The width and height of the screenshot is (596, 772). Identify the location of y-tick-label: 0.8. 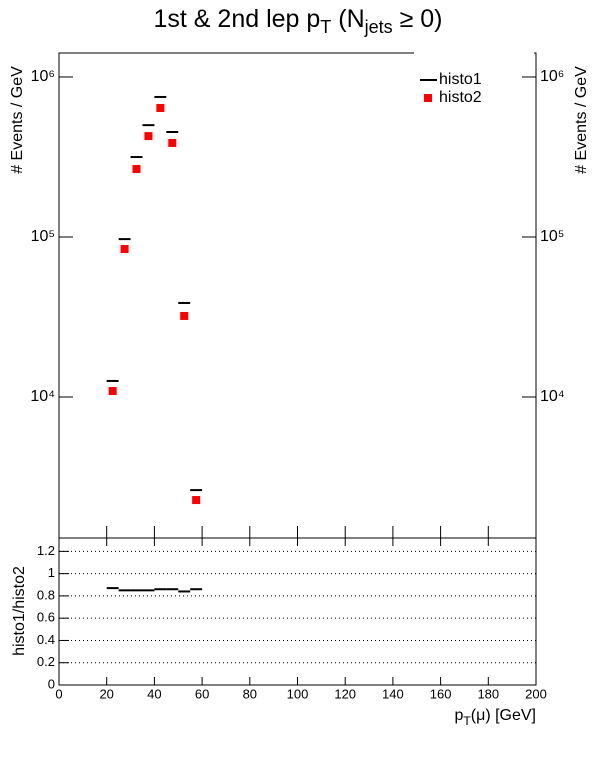
(46, 594).